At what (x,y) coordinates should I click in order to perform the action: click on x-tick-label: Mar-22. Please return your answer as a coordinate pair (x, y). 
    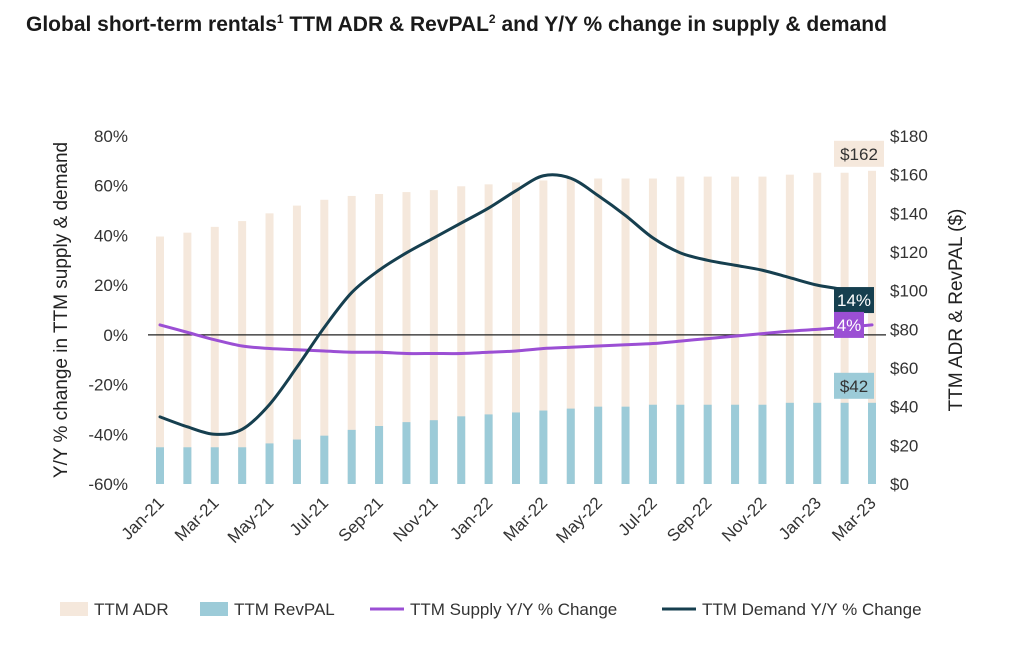
    Looking at the image, I should click on (526, 519).